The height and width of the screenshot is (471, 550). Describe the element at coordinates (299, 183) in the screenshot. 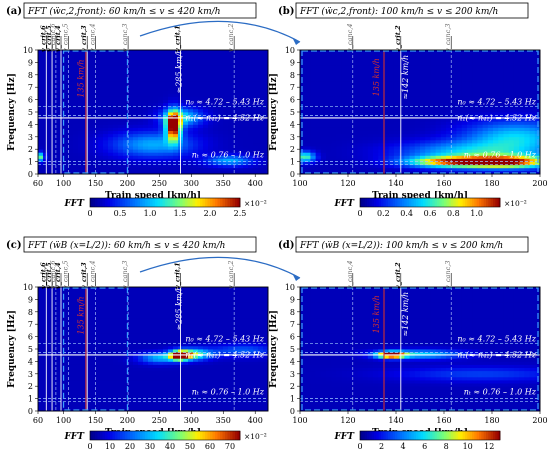

I see `x-tick-label: 100` at that location.